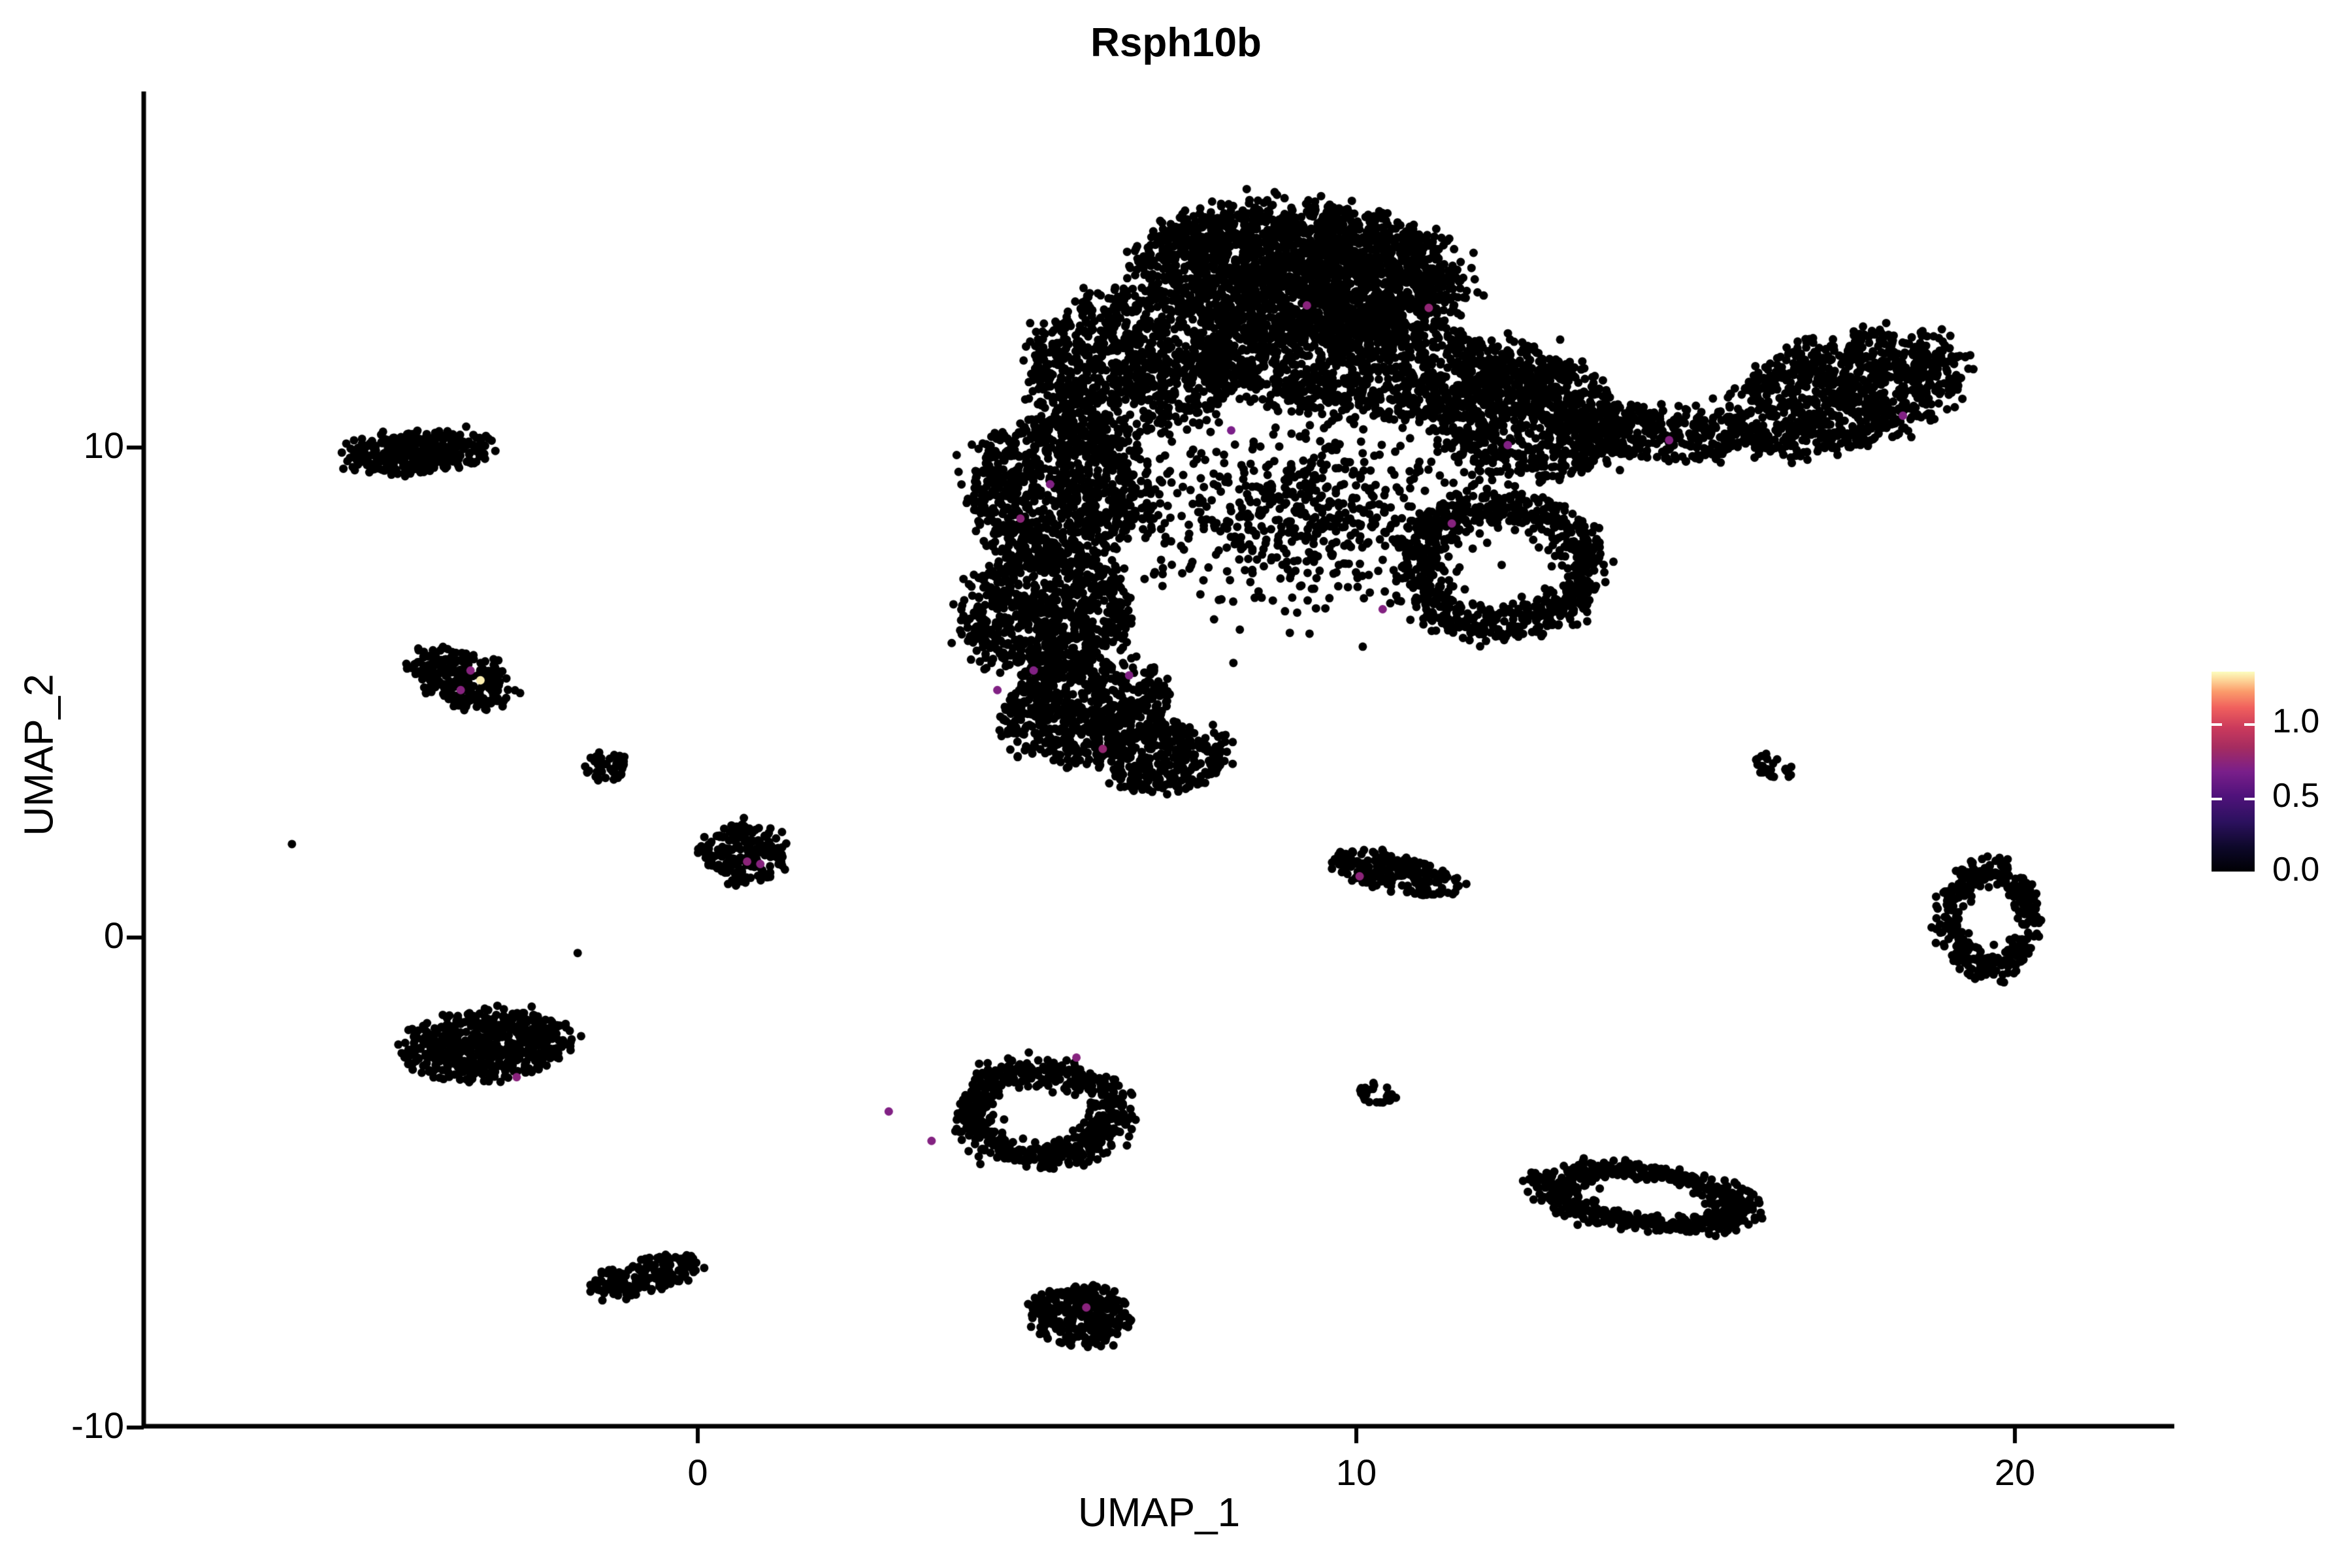 This screenshot has height=1568, width=2352. What do you see at coordinates (2296, 870) in the screenshot?
I see `colorbar-tick-label-0: 0.0` at bounding box center [2296, 870].